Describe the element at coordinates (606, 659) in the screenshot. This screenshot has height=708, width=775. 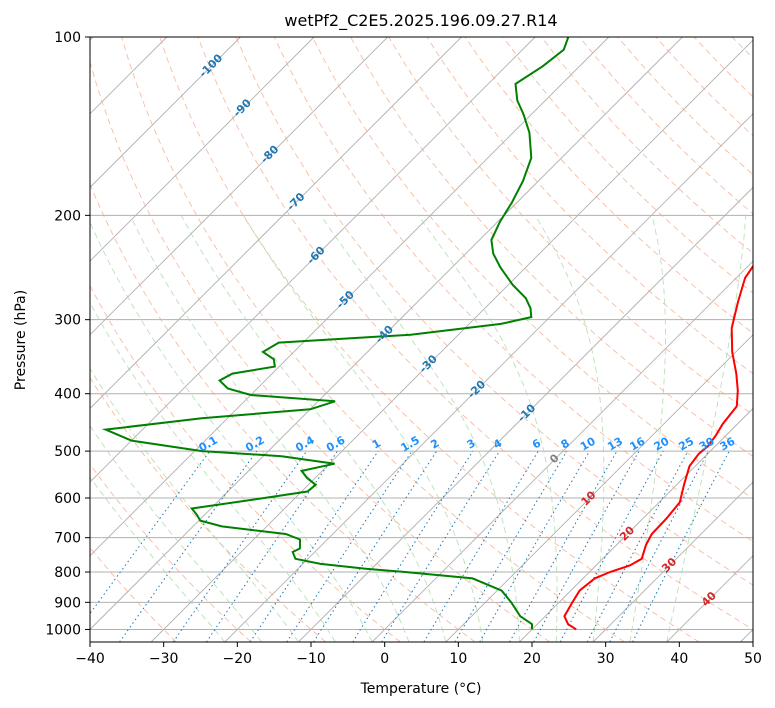
I see `x-tick-label: 30` at that location.